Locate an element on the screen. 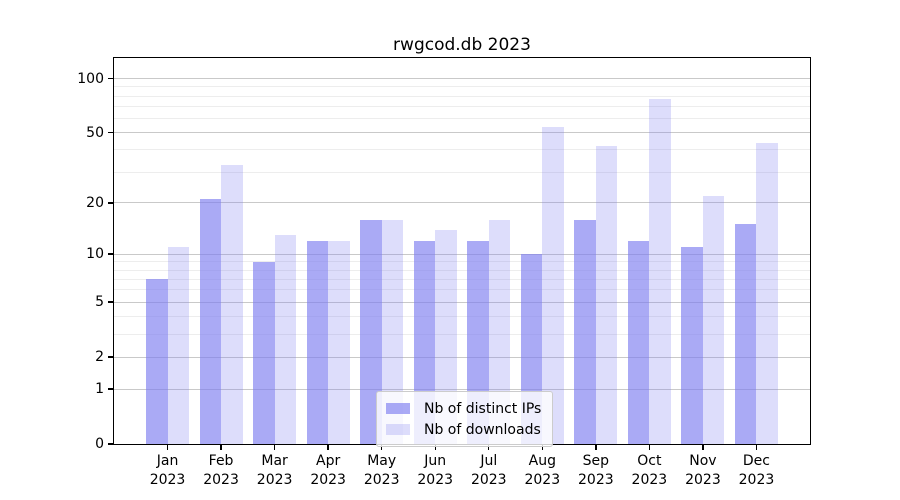  legend-item-distinct-ips: Nb of distinct IPs is located at coordinates (463, 408).